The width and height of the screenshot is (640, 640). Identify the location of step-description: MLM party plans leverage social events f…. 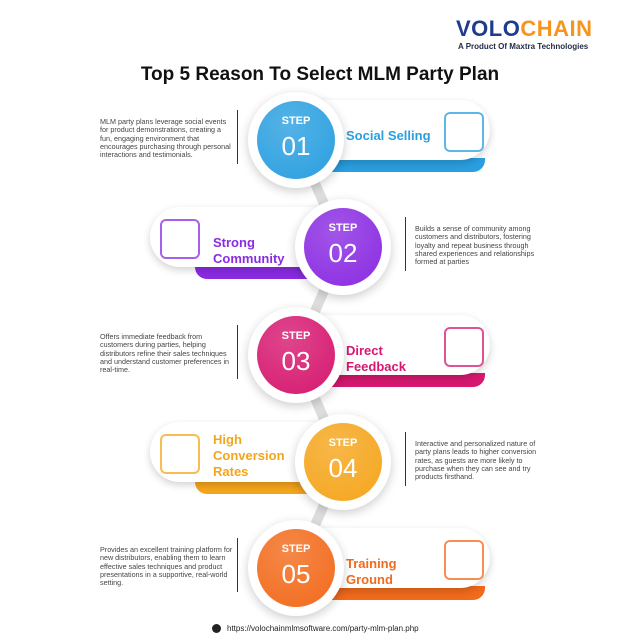
(165, 138).